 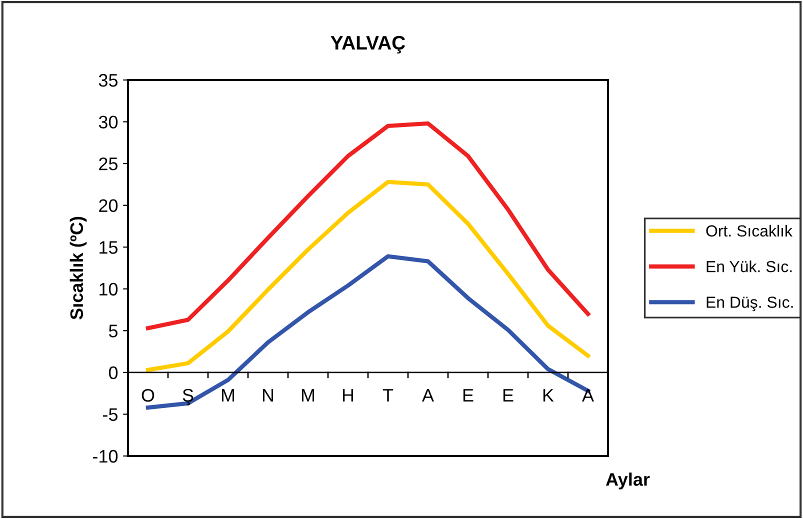 What do you see at coordinates (113, 373) in the screenshot?
I see `y-tick-label: 0` at bounding box center [113, 373].